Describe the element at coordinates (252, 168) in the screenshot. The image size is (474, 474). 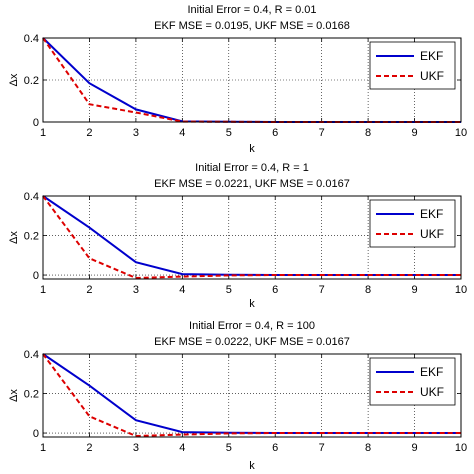
I see `chart-title: Initial Error = 0.4, R = 1` at that location.